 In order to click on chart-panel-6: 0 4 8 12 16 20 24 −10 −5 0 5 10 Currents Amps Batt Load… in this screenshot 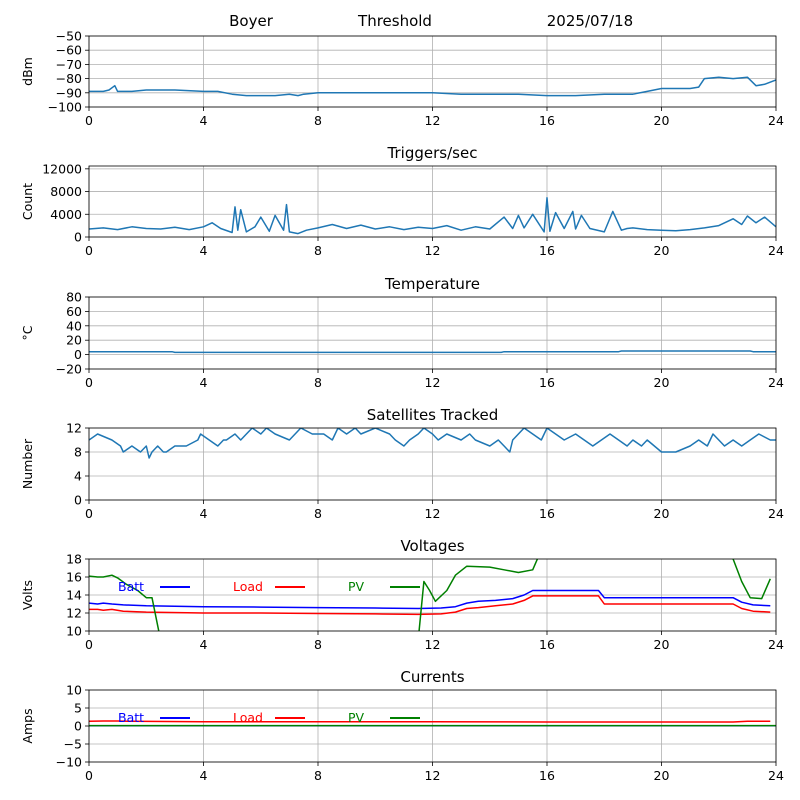, I will do `click(402, 725)`.